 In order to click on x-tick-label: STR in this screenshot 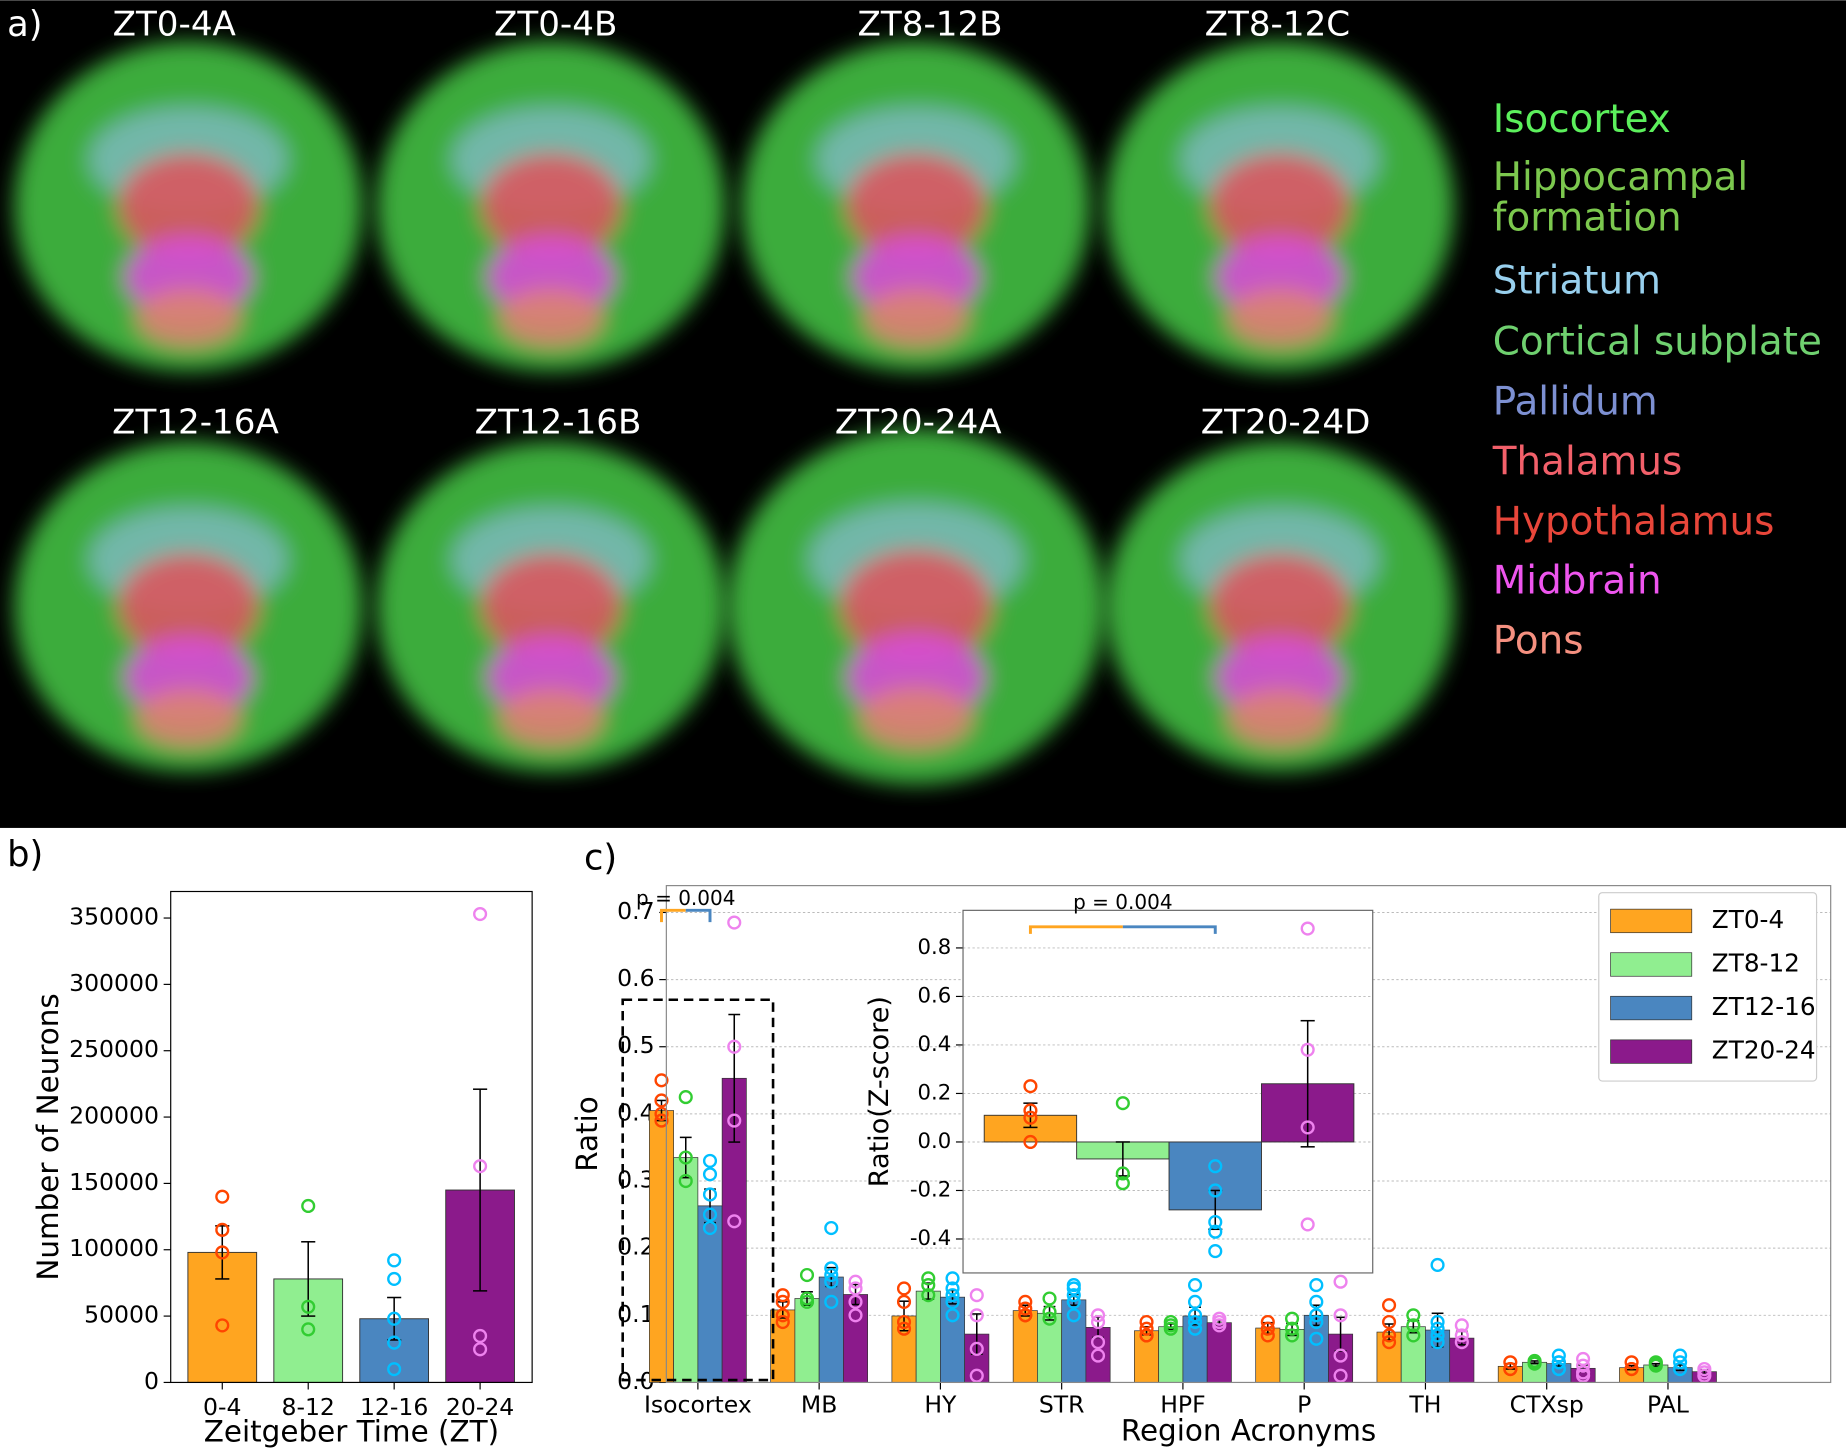, I will do `click(1062, 1404)`.